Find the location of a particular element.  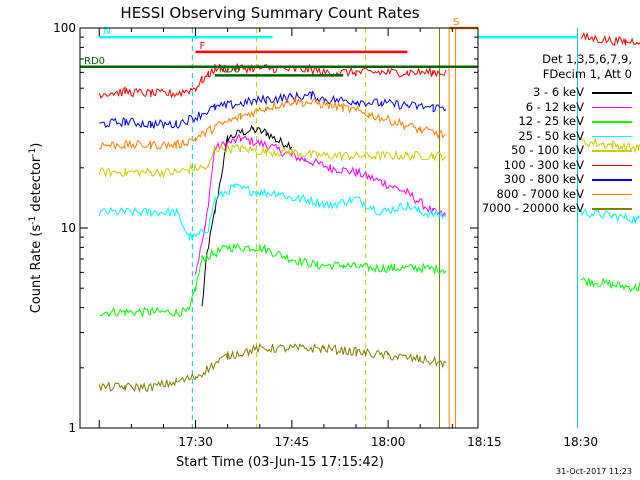

x-tick-label: 17:30 is located at coordinates (195, 442).